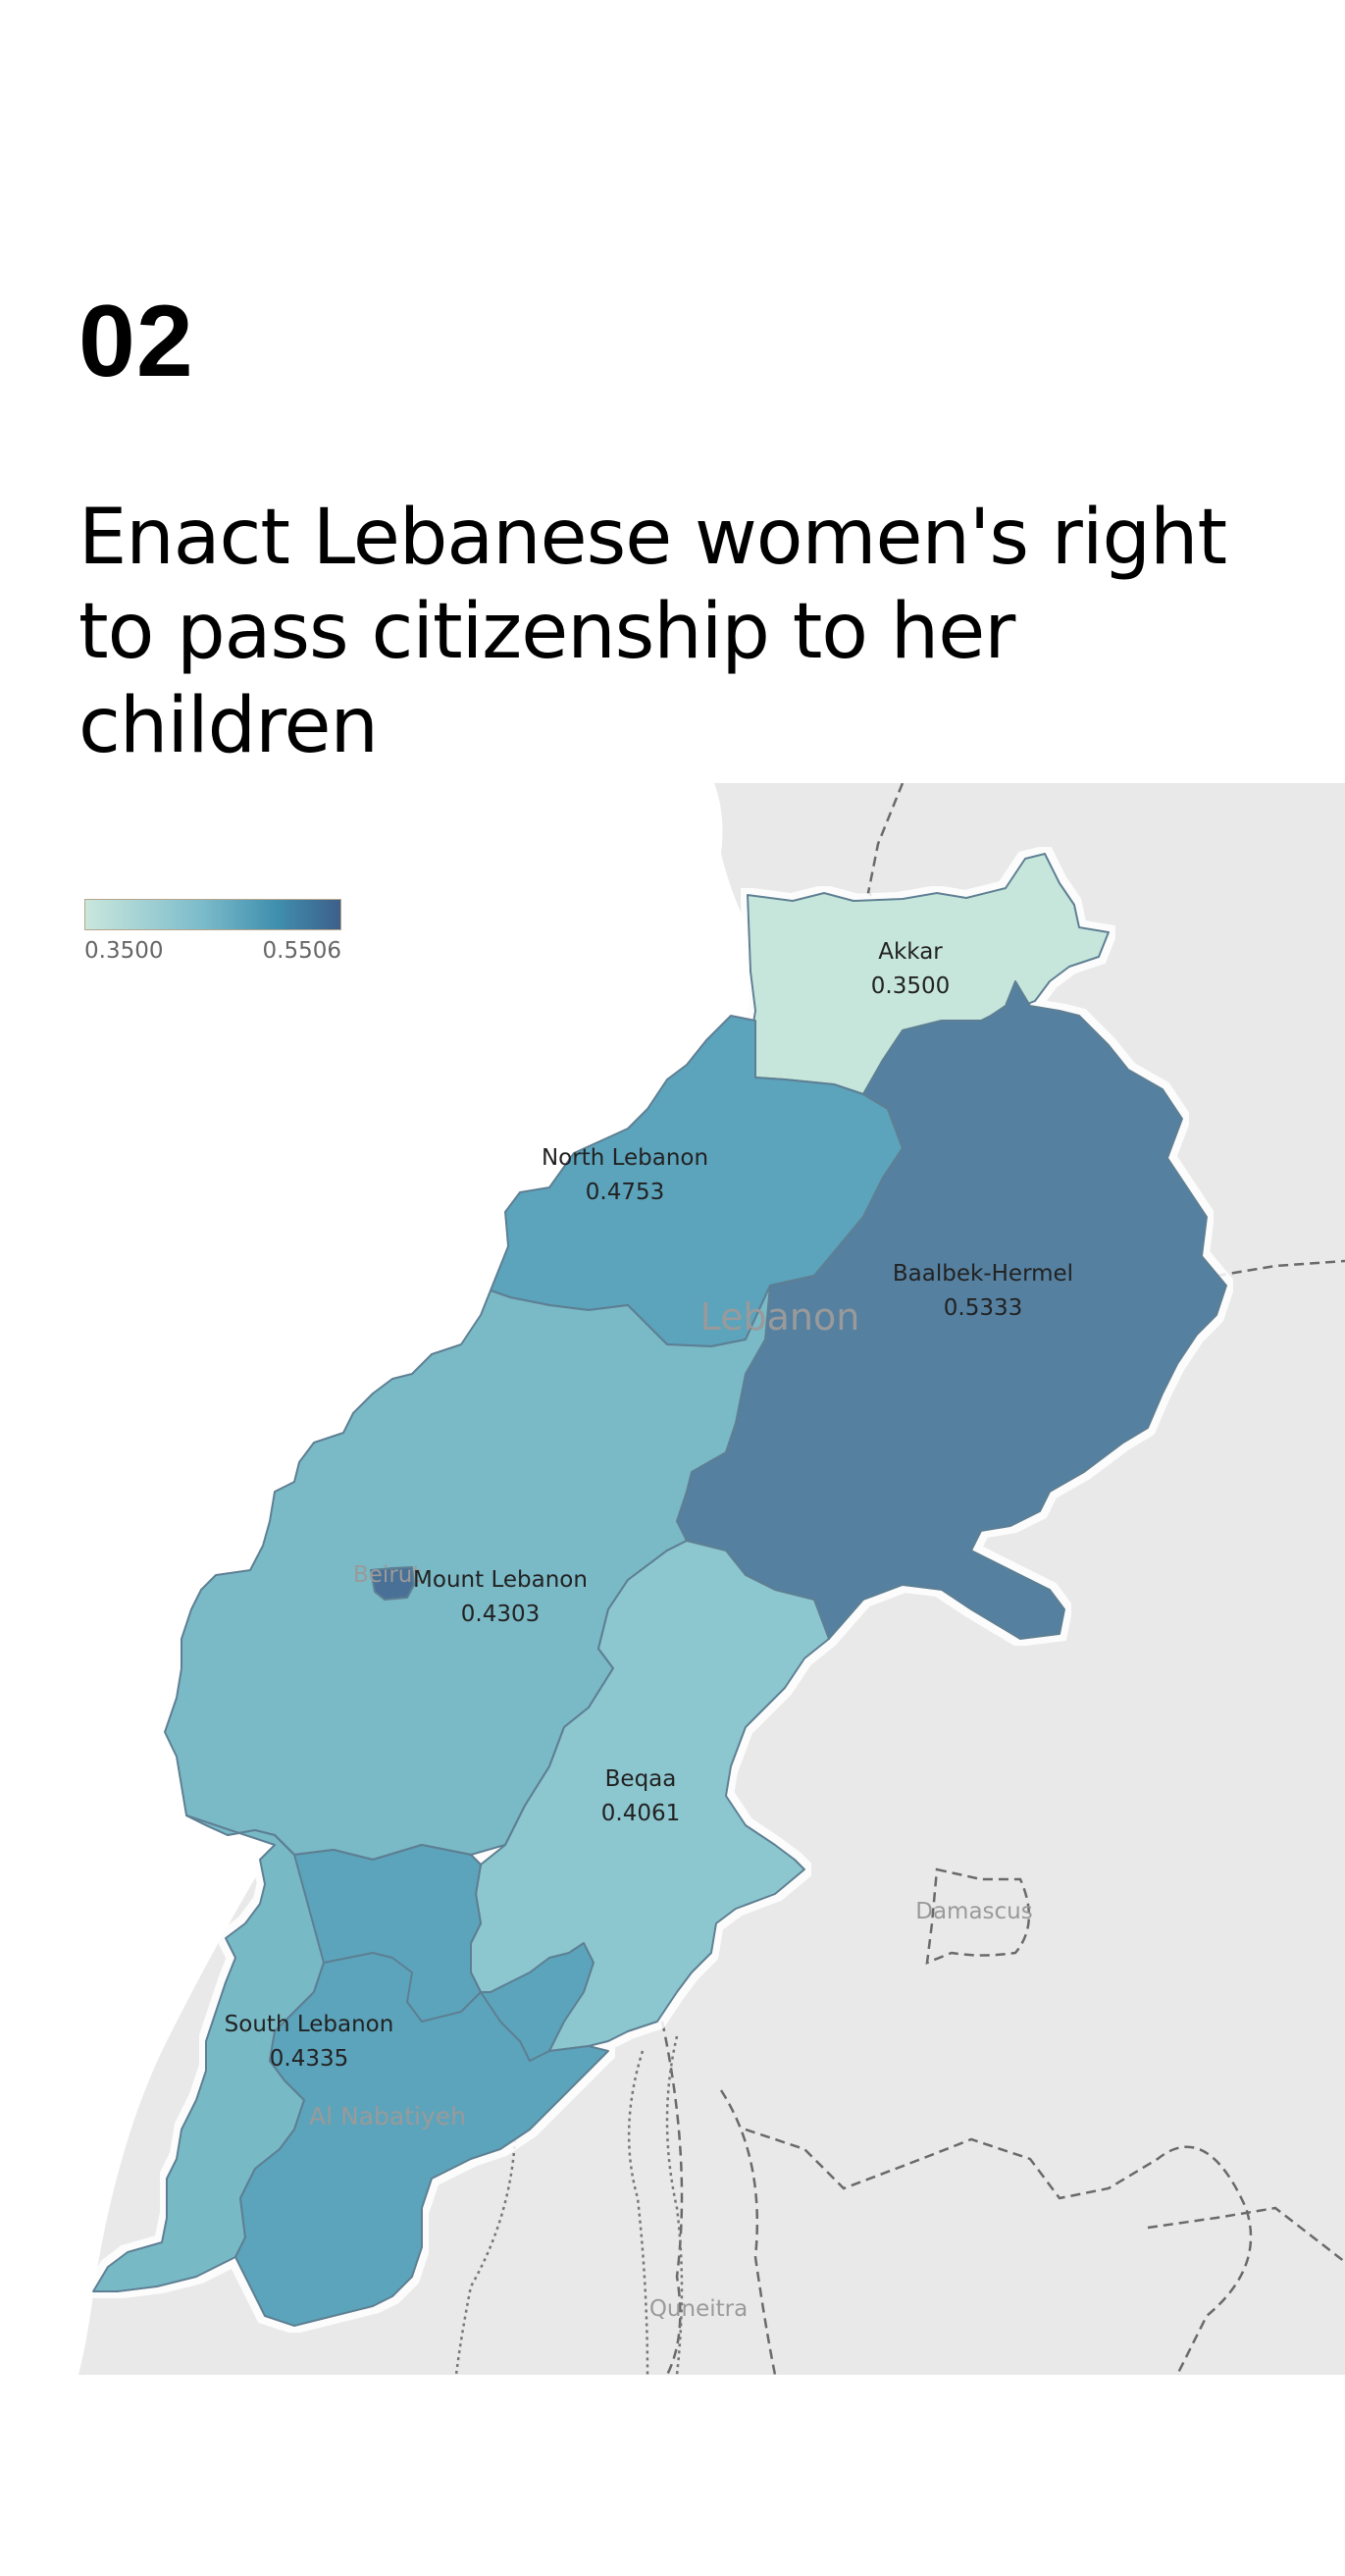 The width and height of the screenshot is (1345, 2576). What do you see at coordinates (301, 951) in the screenshot?
I see `legend-max-label: 0.5506` at bounding box center [301, 951].